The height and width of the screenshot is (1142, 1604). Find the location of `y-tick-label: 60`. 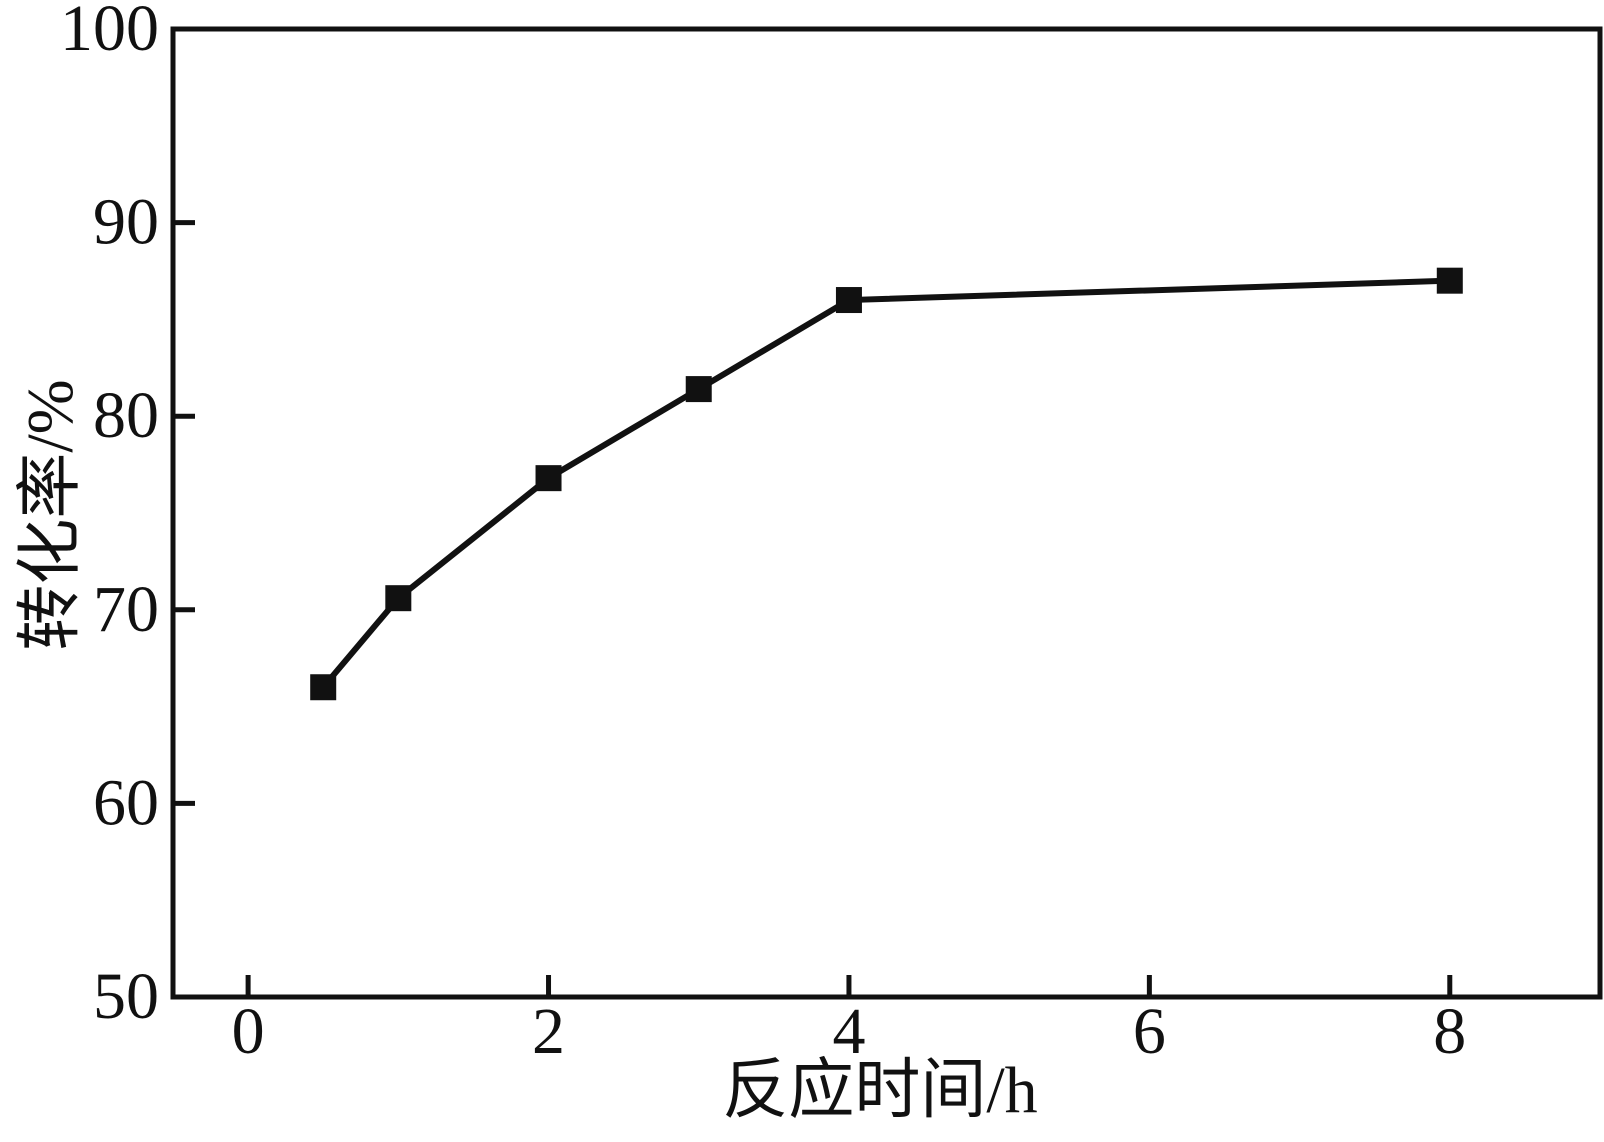

y-tick-label: 60 is located at coordinates (126, 802).